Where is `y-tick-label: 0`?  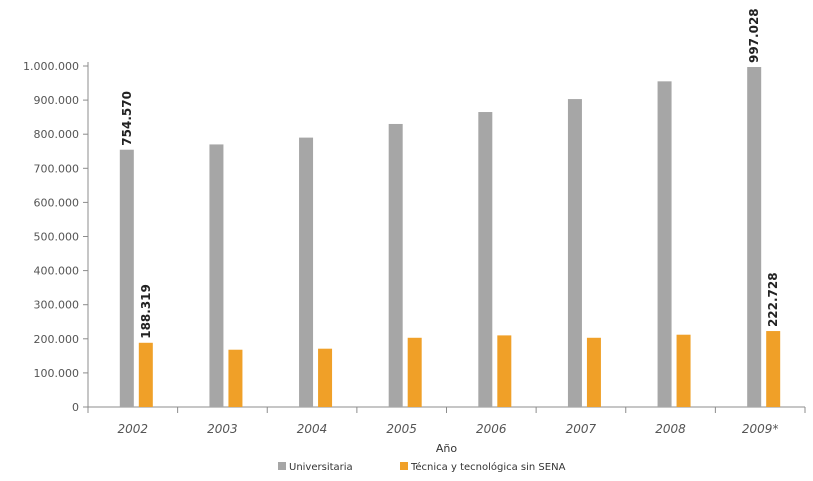
y-tick-label: 0 is located at coordinates (75, 407).